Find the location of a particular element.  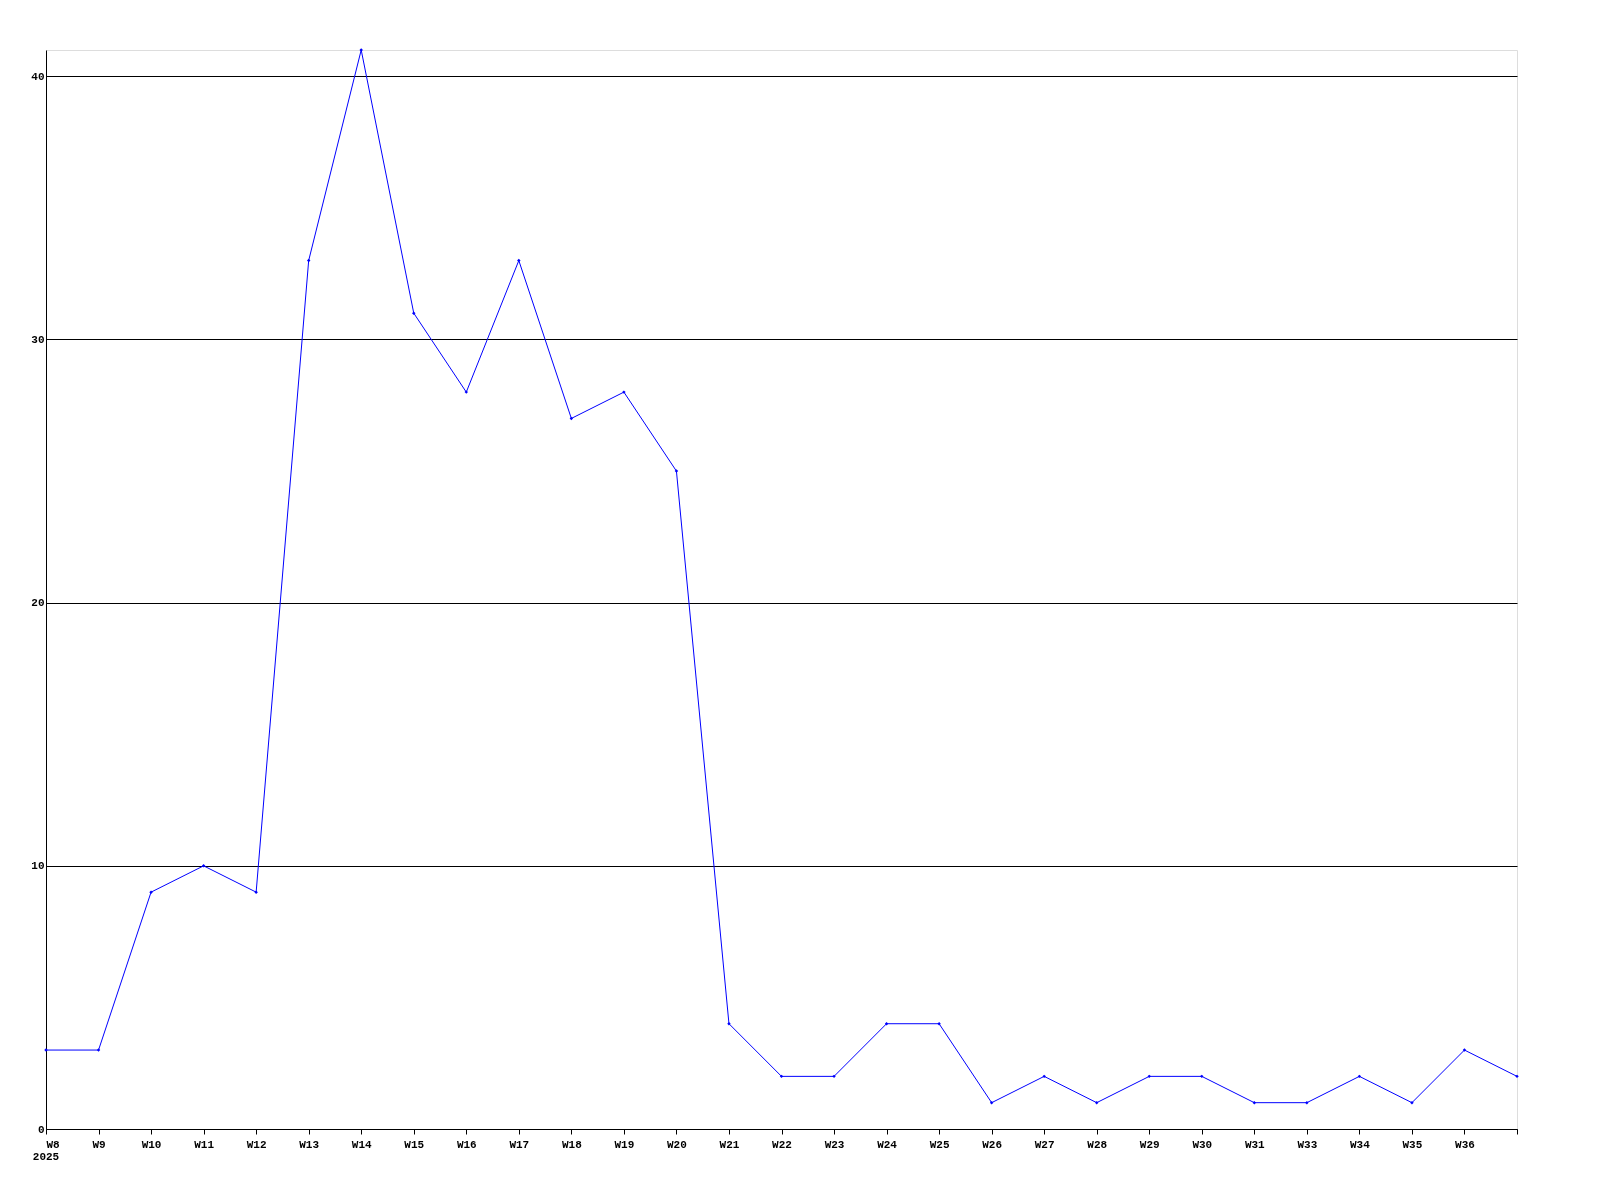

x-tick-label: W13 is located at coordinates (309, 1144).